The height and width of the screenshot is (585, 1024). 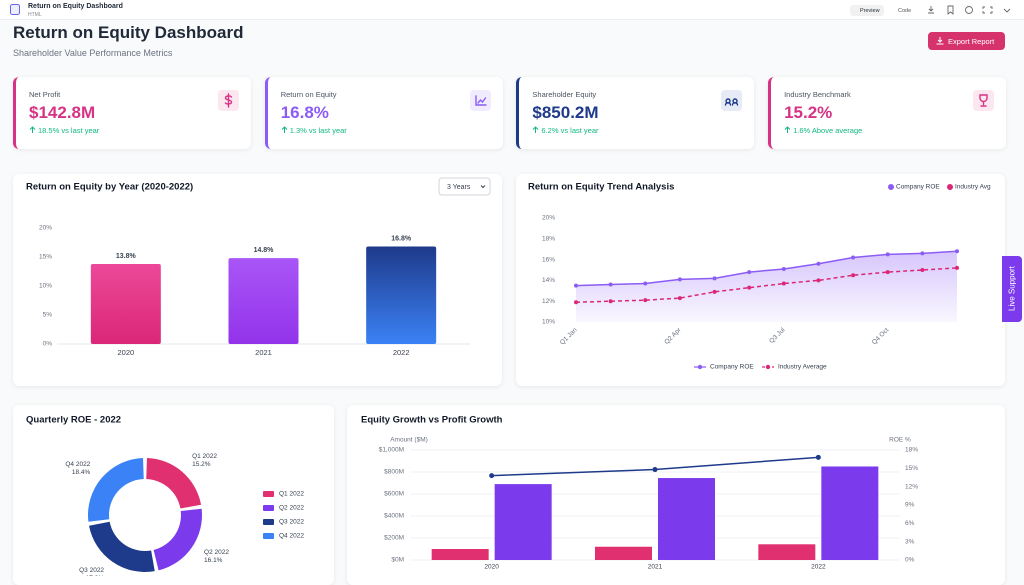 What do you see at coordinates (987, 10) in the screenshot?
I see `fullscreen-icon` at bounding box center [987, 10].